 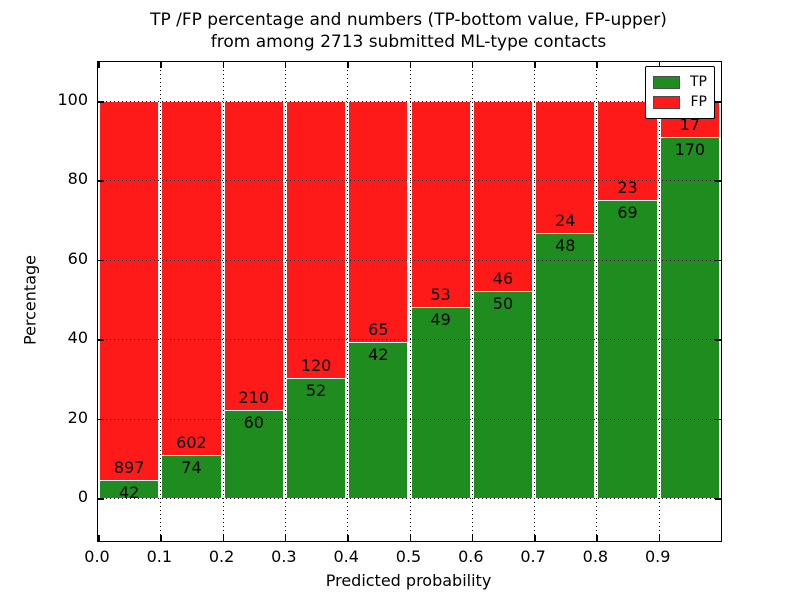 What do you see at coordinates (471, 556) in the screenshot?
I see `x-tick-label: 0.6` at bounding box center [471, 556].